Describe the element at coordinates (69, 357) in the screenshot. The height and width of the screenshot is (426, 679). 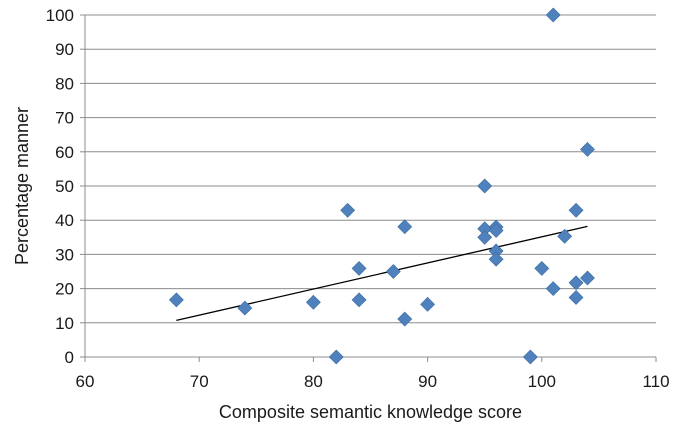
I see `y-tick-label: 0` at that location.